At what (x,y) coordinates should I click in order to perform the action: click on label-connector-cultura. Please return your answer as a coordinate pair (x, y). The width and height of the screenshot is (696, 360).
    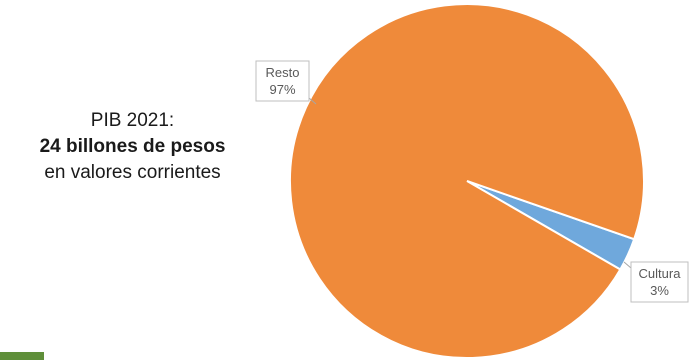
    Looking at the image, I should click on (627, 265).